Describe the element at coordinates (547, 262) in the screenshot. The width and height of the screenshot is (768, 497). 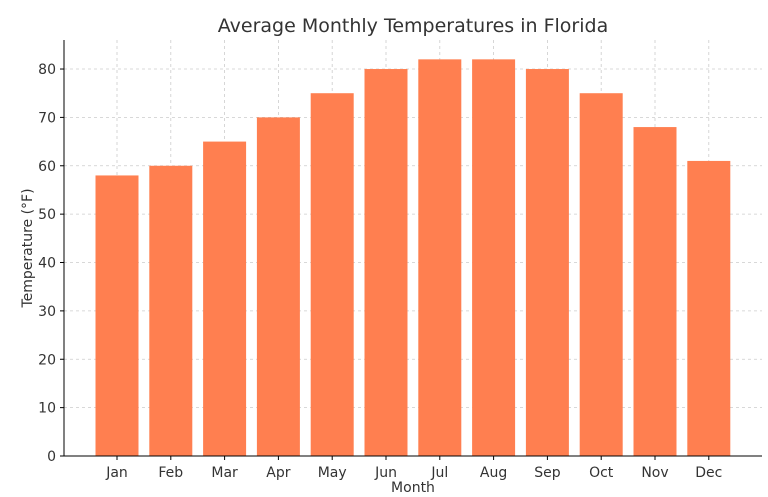
I see `bar-sep` at that location.